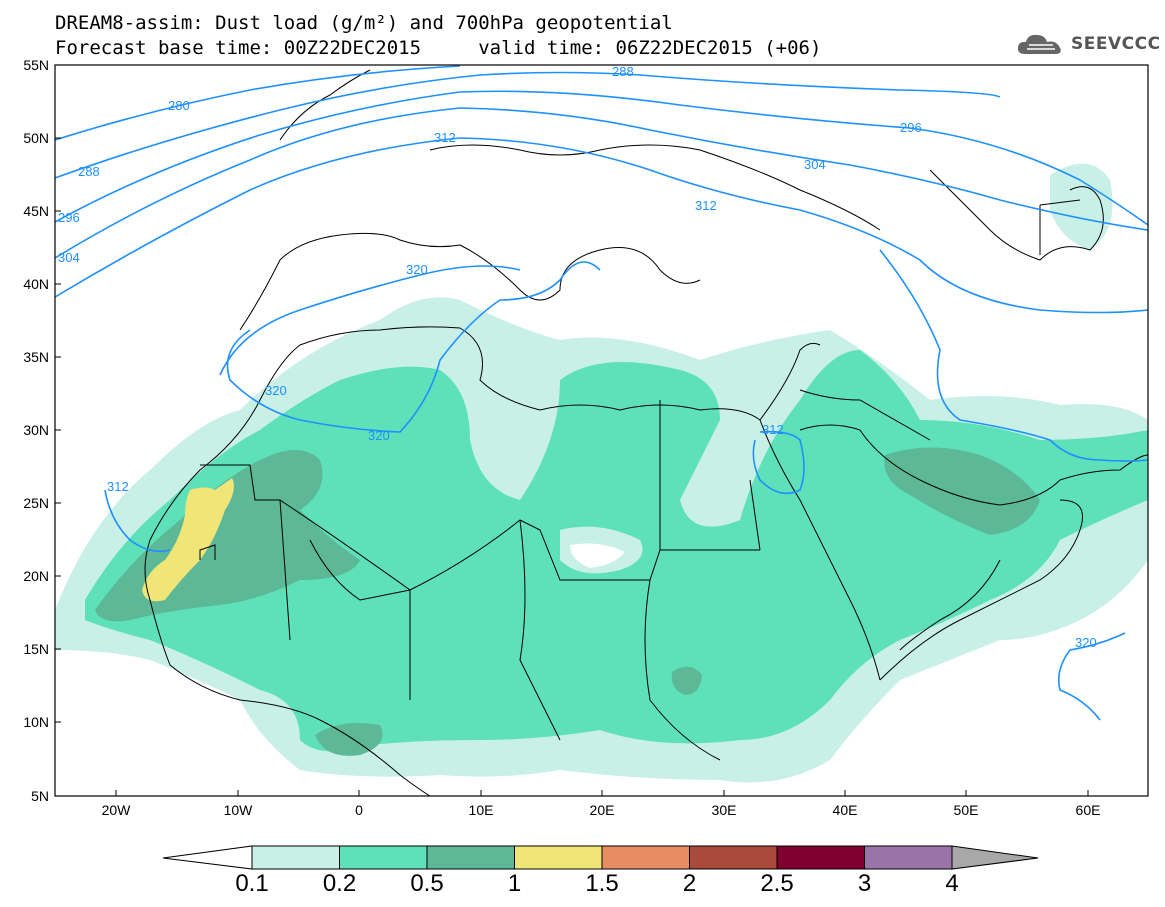  Describe the element at coordinates (36, 65) in the screenshot. I see `lat-label: 55N` at that location.